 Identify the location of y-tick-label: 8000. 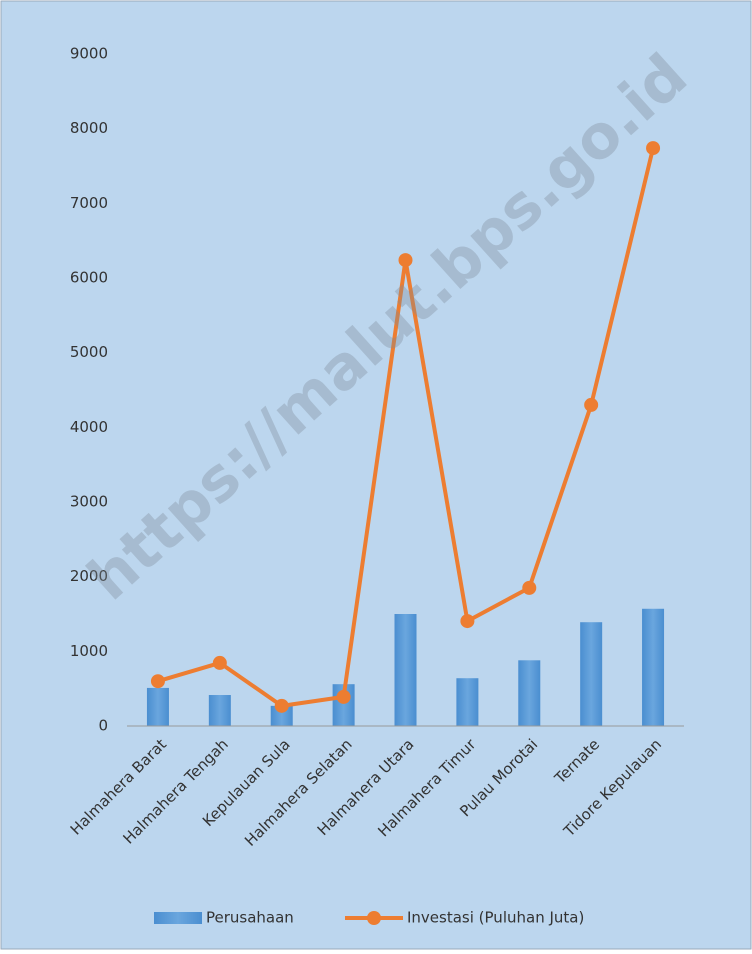
(89, 128).